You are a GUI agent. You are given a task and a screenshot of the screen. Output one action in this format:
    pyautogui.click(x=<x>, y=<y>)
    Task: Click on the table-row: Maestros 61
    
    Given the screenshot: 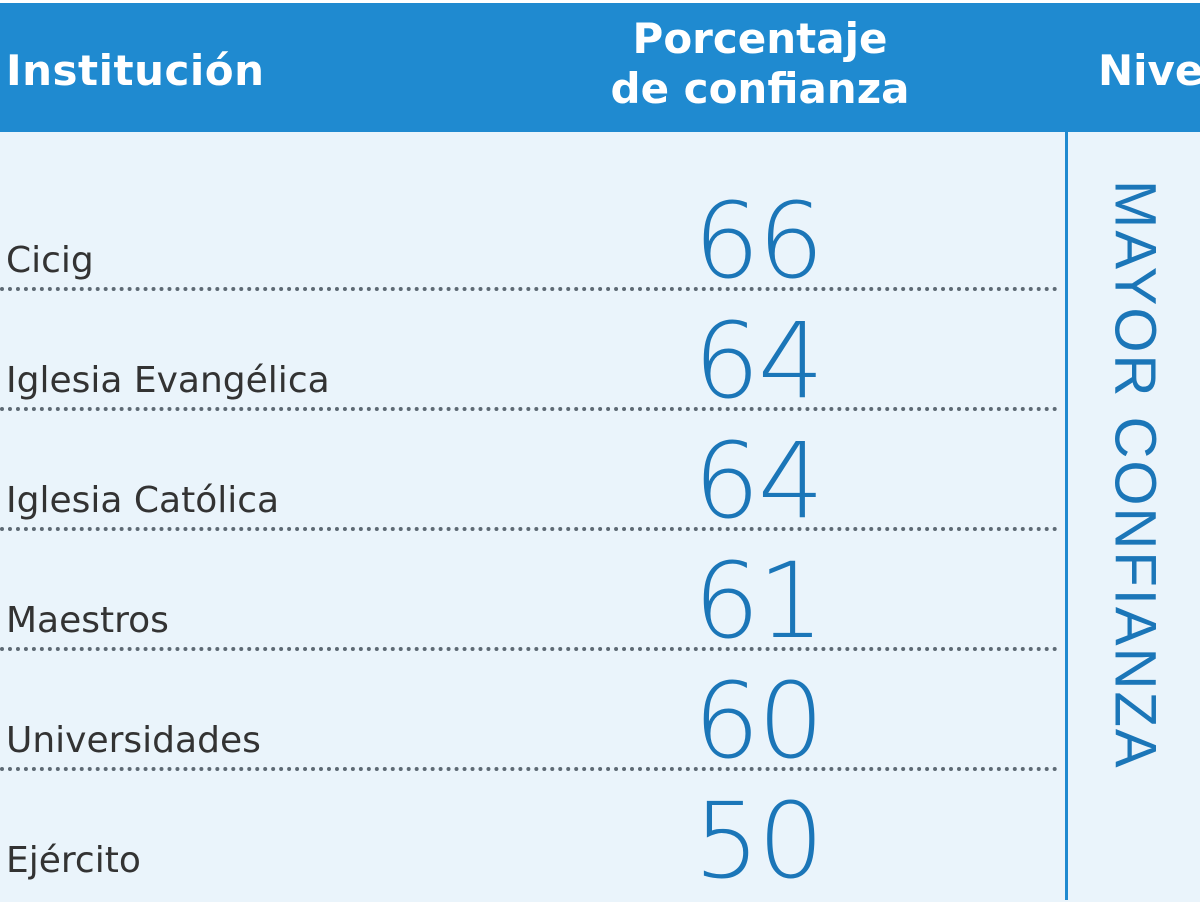 What is the action you would take?
    pyautogui.click(x=529, y=596)
    